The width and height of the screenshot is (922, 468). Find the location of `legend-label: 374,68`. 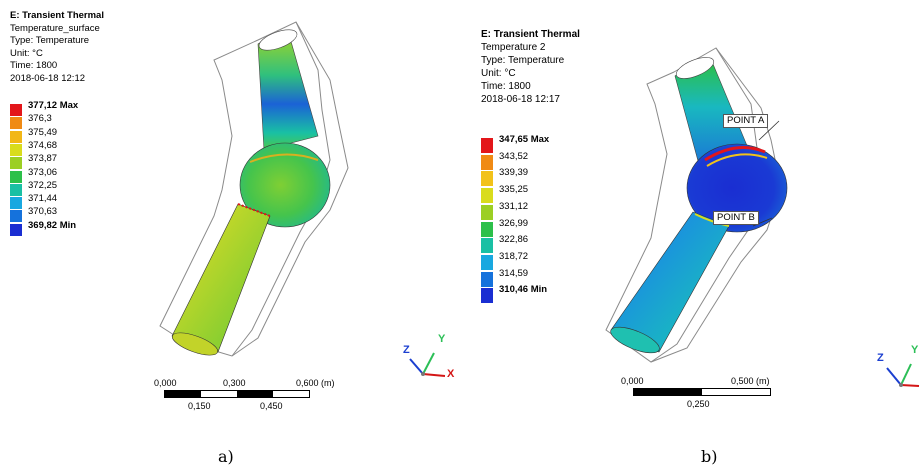

legend-label: 374,68 is located at coordinates (43, 145).